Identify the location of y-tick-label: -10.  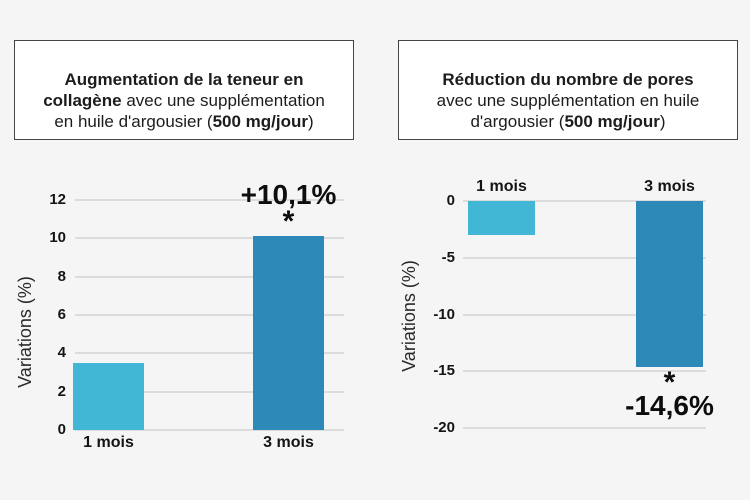
(444, 314).